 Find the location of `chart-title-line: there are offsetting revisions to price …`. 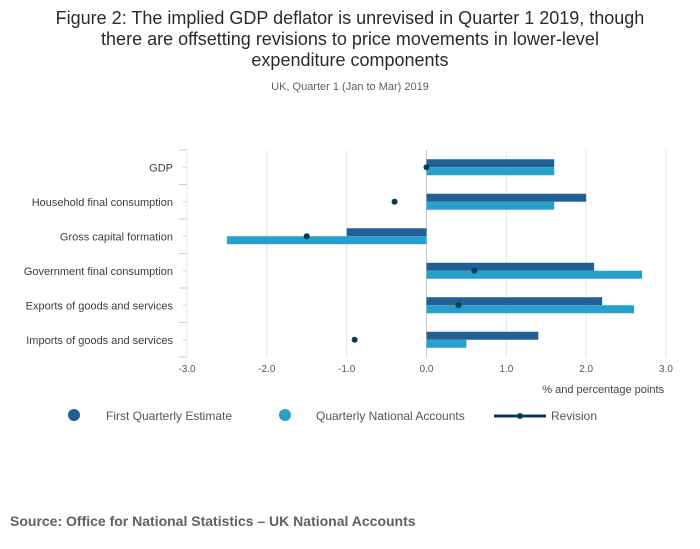

chart-title-line: there are offsetting revisions to price … is located at coordinates (350, 39).